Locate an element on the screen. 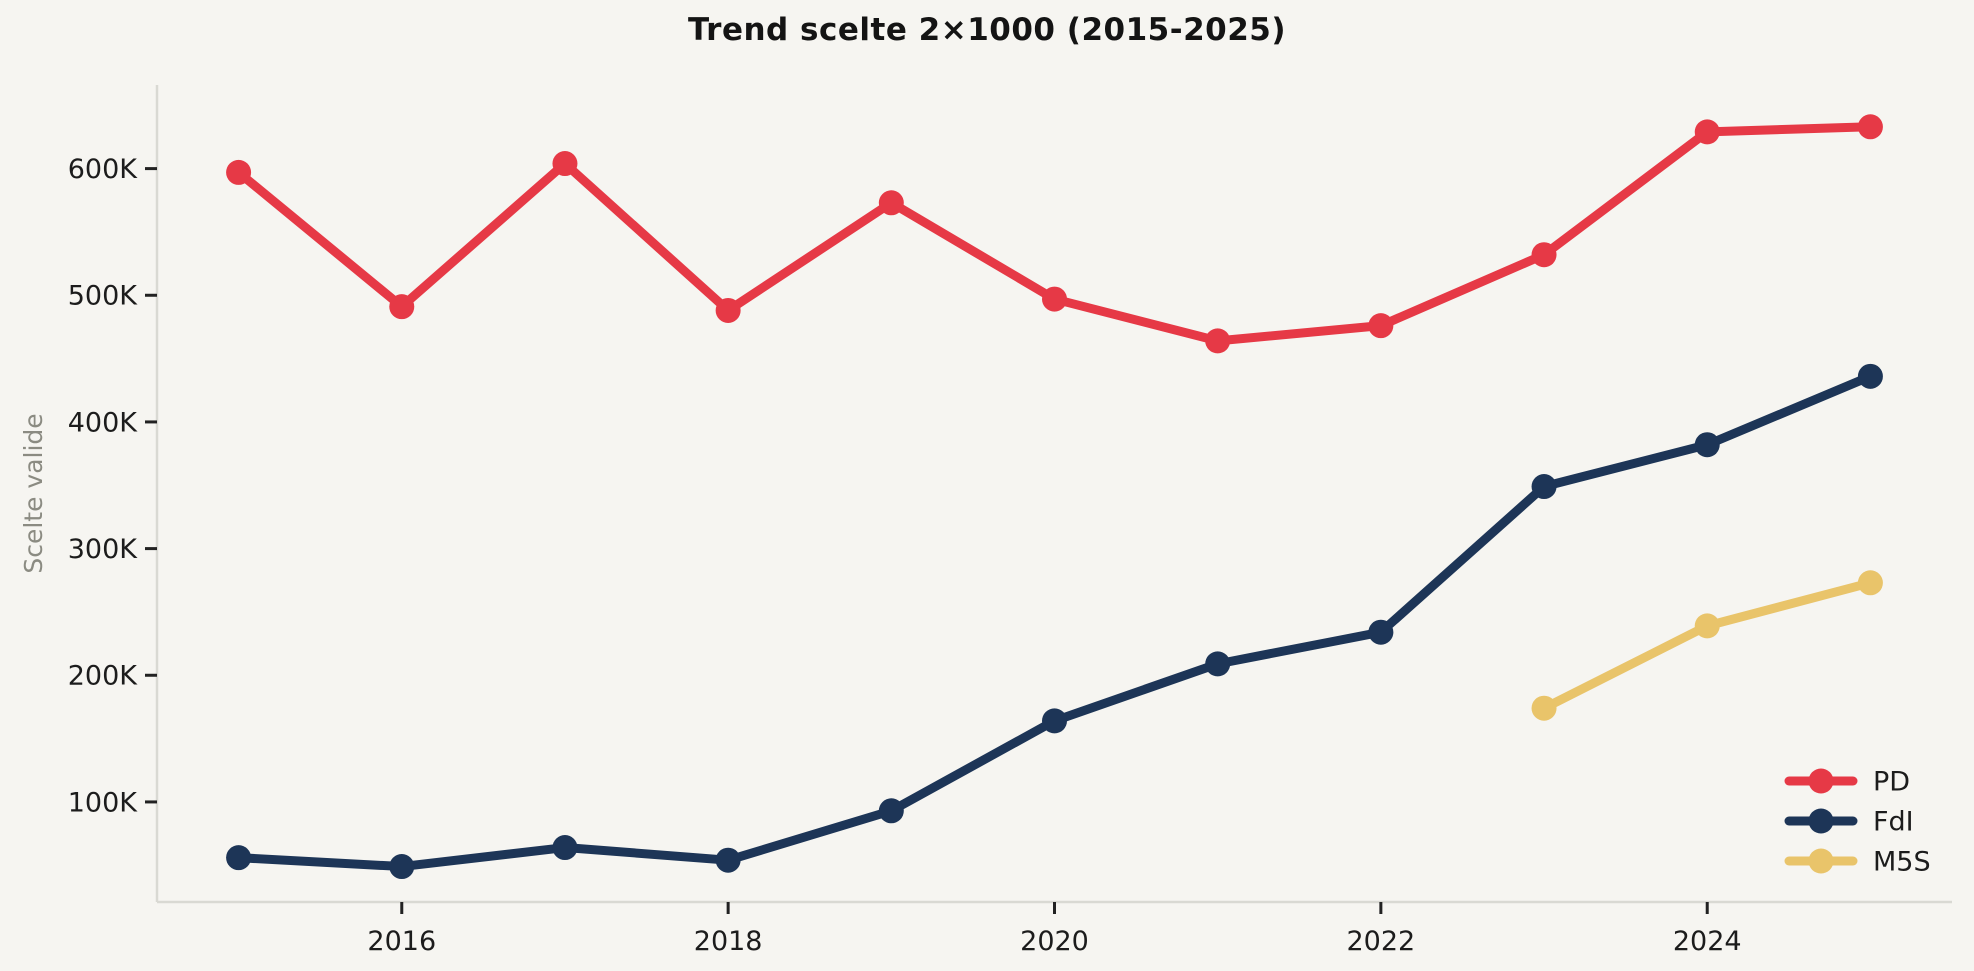  legend-label-fdi: FdI is located at coordinates (1893, 821).